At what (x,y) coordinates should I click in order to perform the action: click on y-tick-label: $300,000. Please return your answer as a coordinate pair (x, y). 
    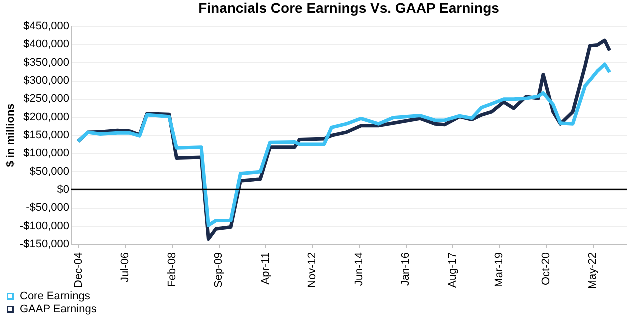
    Looking at the image, I should click on (47, 81).